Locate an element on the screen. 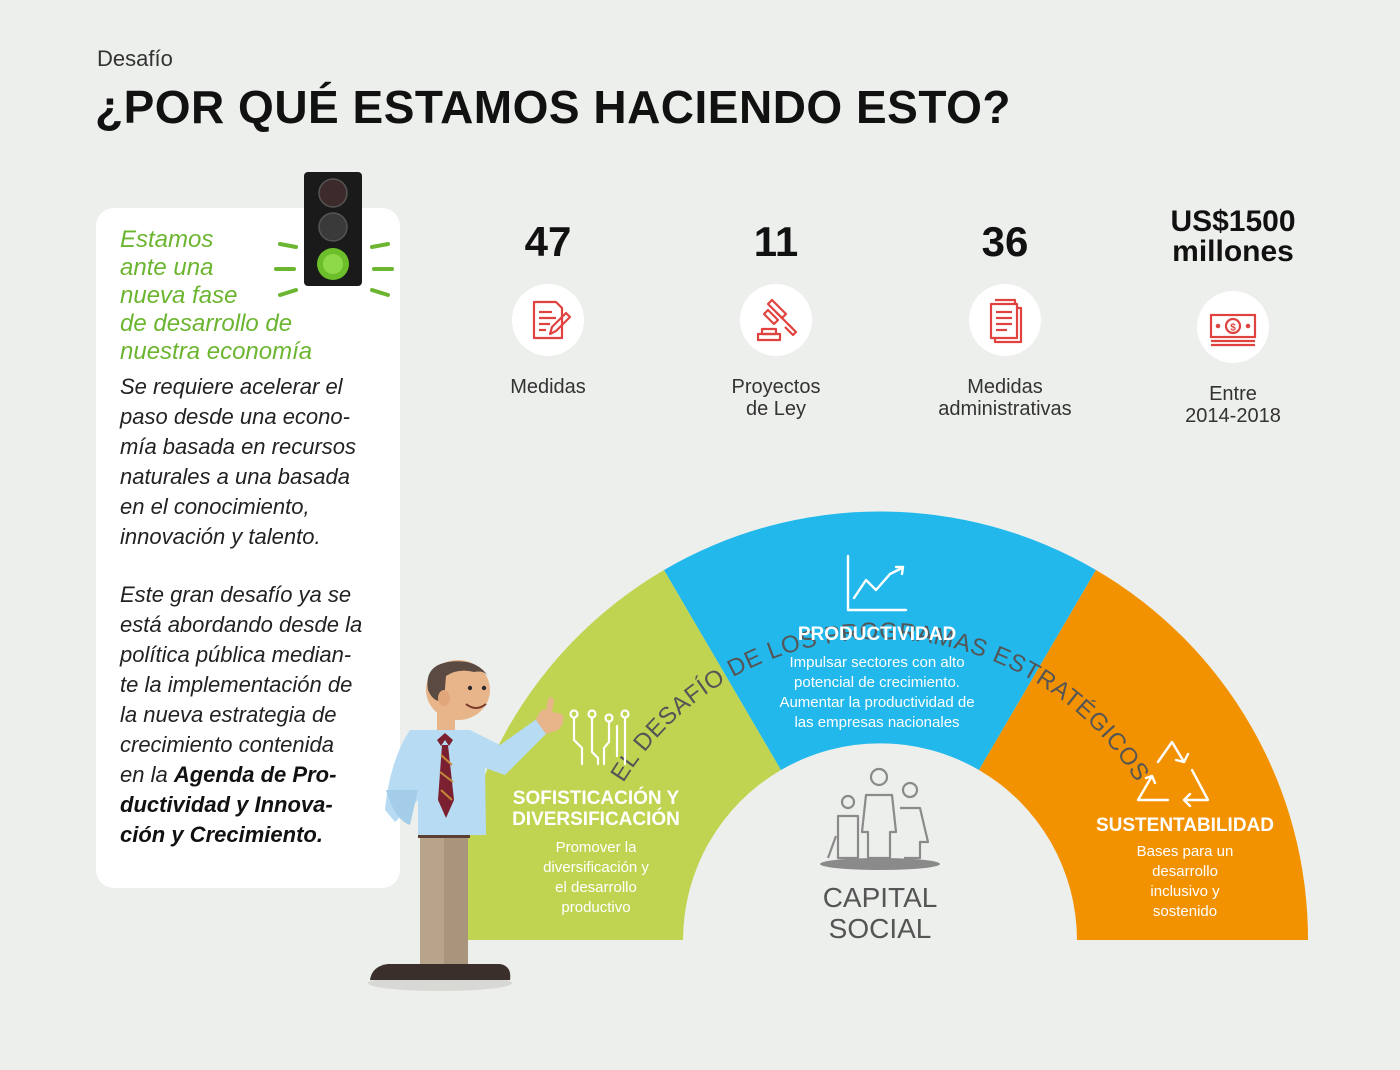 The image size is (1400, 1070). segment-productividad is located at coordinates (880, 640).